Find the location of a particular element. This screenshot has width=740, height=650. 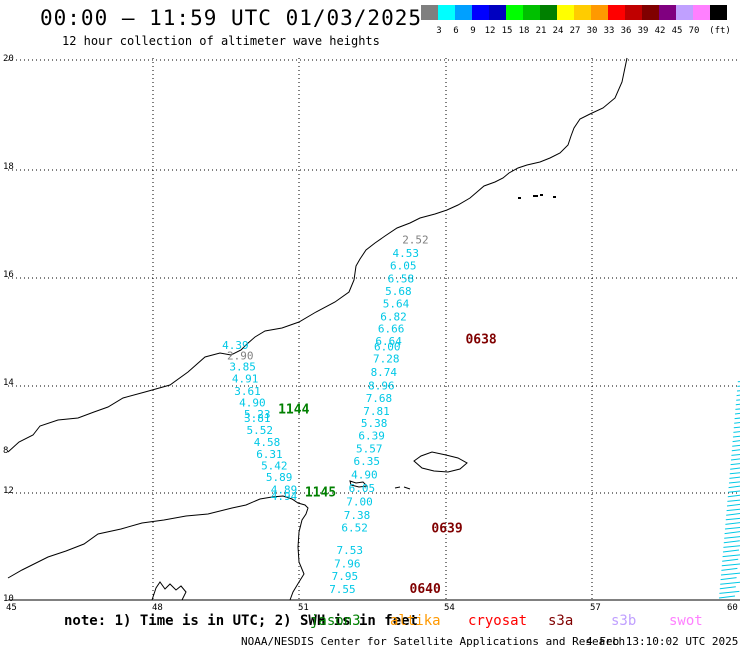

wave-height-label: 3.81 is located at coordinates (257, 418).